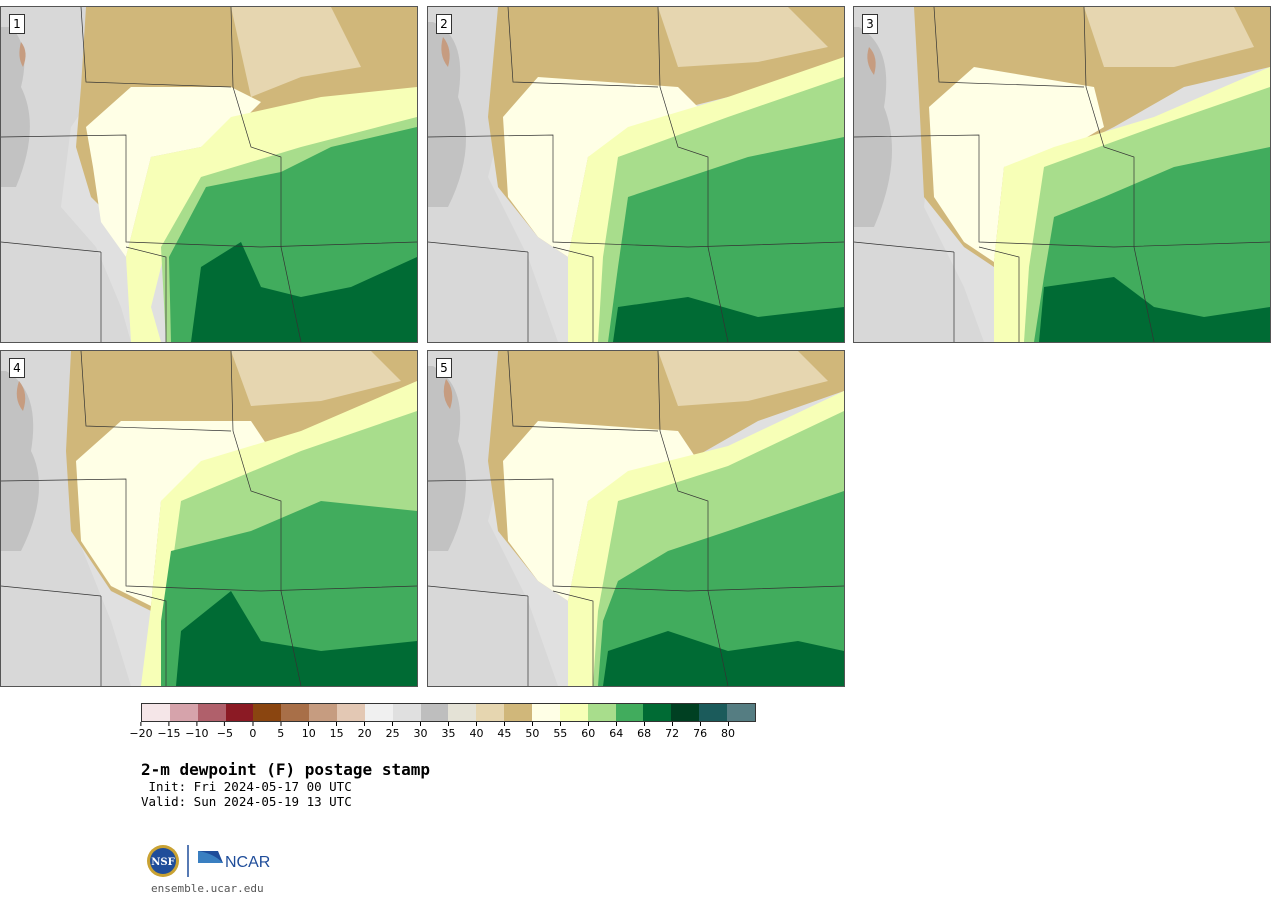 Image resolution: width=1280 pixels, height=901 pixels. I want to click on map-panel-3: 3, so click(1062, 174).